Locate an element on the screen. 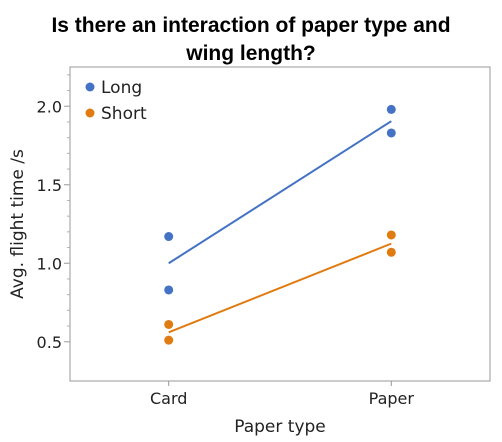 The height and width of the screenshot is (442, 502). series-line-long is located at coordinates (280, 192).